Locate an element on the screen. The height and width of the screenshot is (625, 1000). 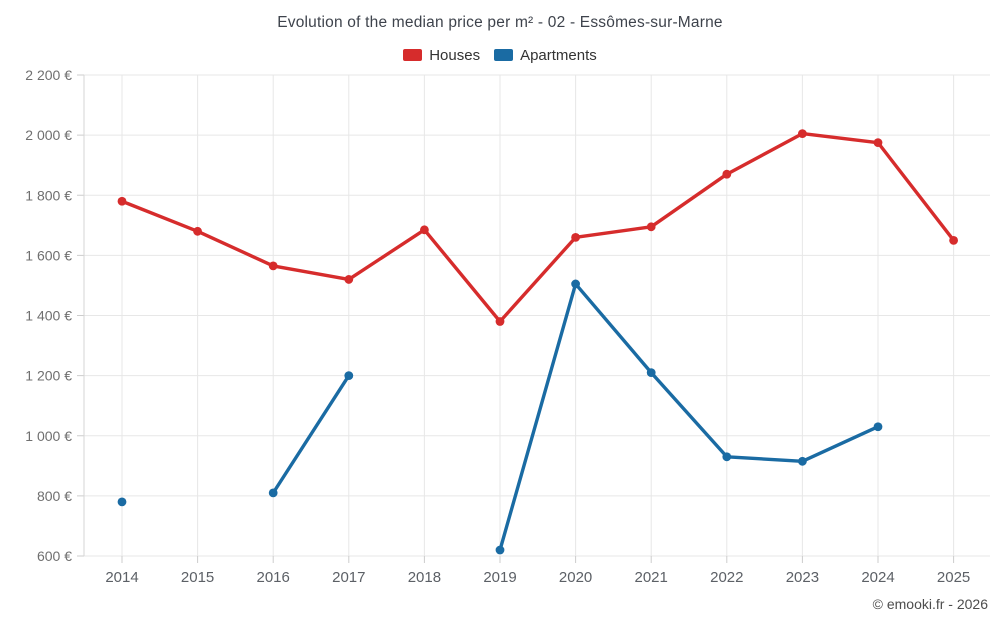
legend-item-apartments: Apartments is located at coordinates (545, 55).